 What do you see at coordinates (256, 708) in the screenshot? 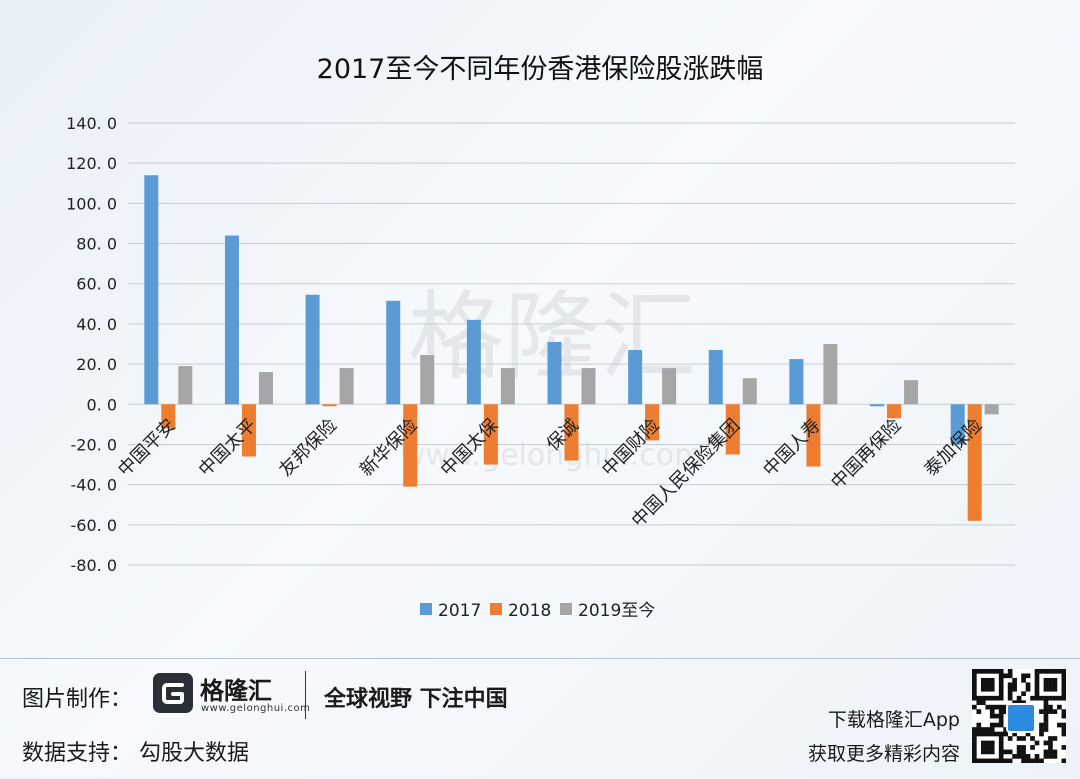
I see `logo-url: www.gelonghui.com` at bounding box center [256, 708].